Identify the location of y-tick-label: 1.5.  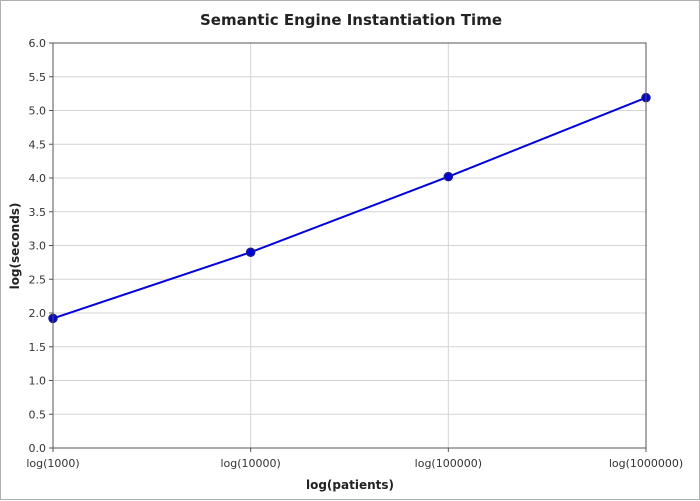
(38, 347).